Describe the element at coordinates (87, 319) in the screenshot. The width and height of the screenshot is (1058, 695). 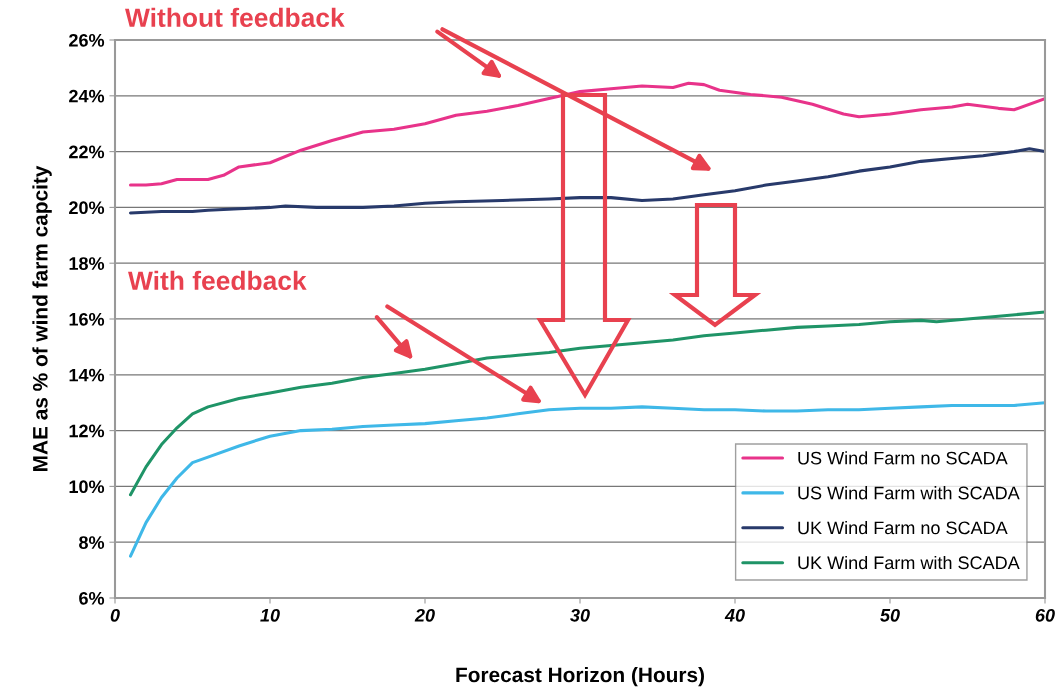
I see `y-tick-label: 16%` at that location.